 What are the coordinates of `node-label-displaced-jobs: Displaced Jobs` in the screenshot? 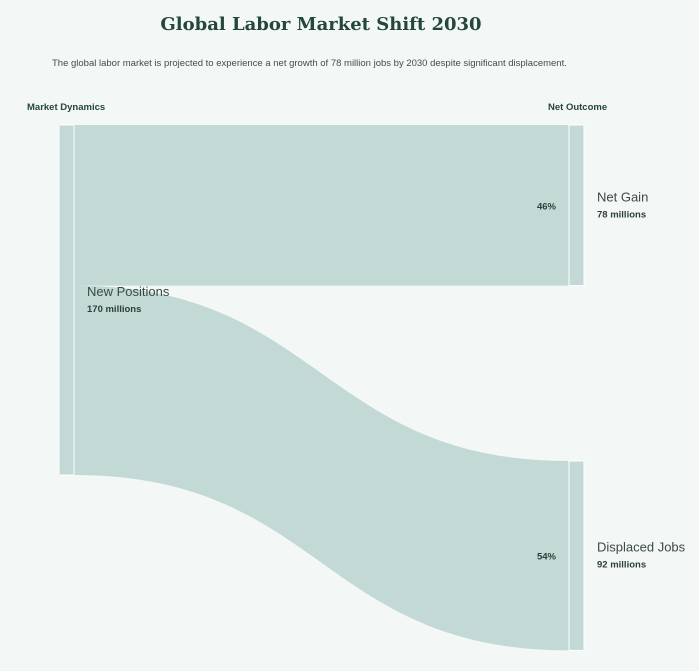 It's located at (641, 547).